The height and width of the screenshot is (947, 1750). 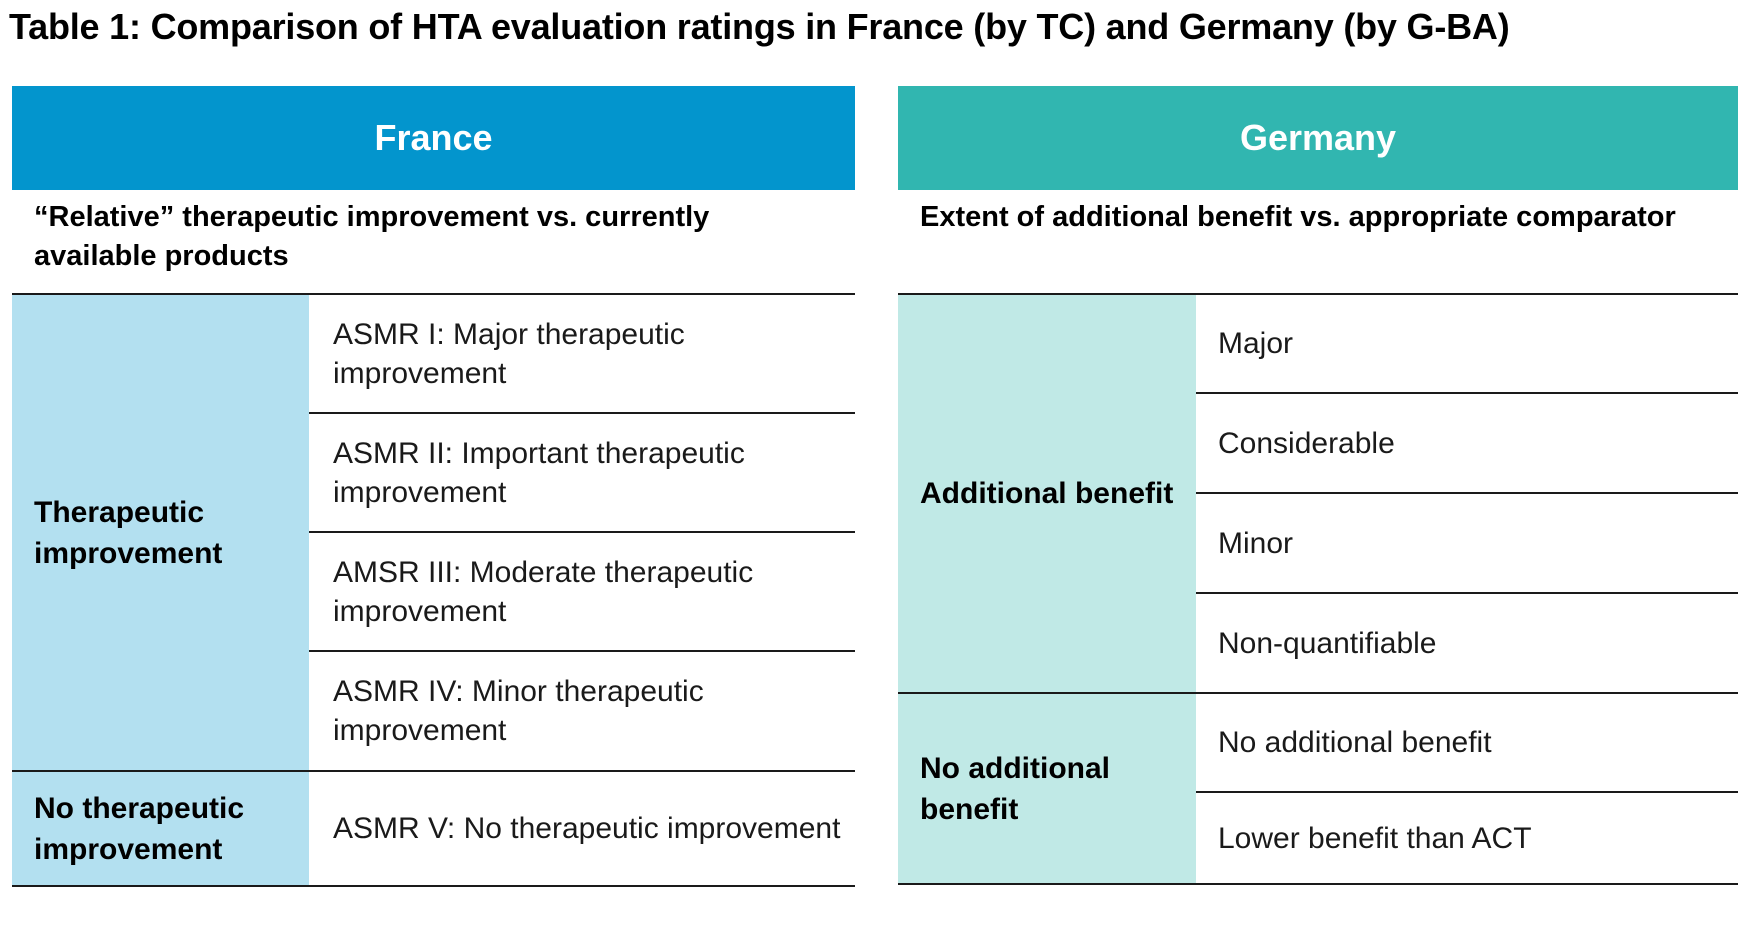 What do you see at coordinates (509, 353) in the screenshot?
I see `france-row-asmr-1: ASMR I: Major therapeutic improvement` at bounding box center [509, 353].